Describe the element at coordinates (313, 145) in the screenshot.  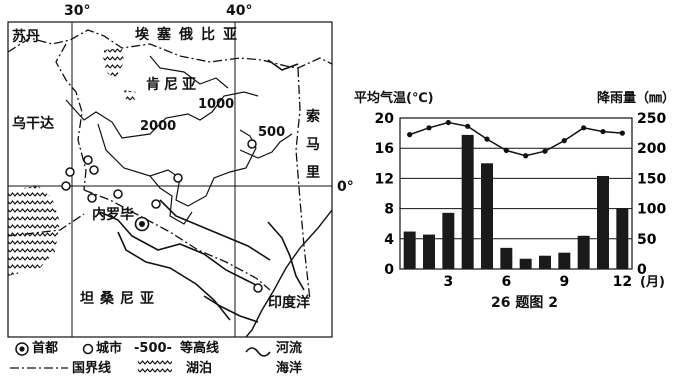
I see `country-somalia-2: 马` at that location.